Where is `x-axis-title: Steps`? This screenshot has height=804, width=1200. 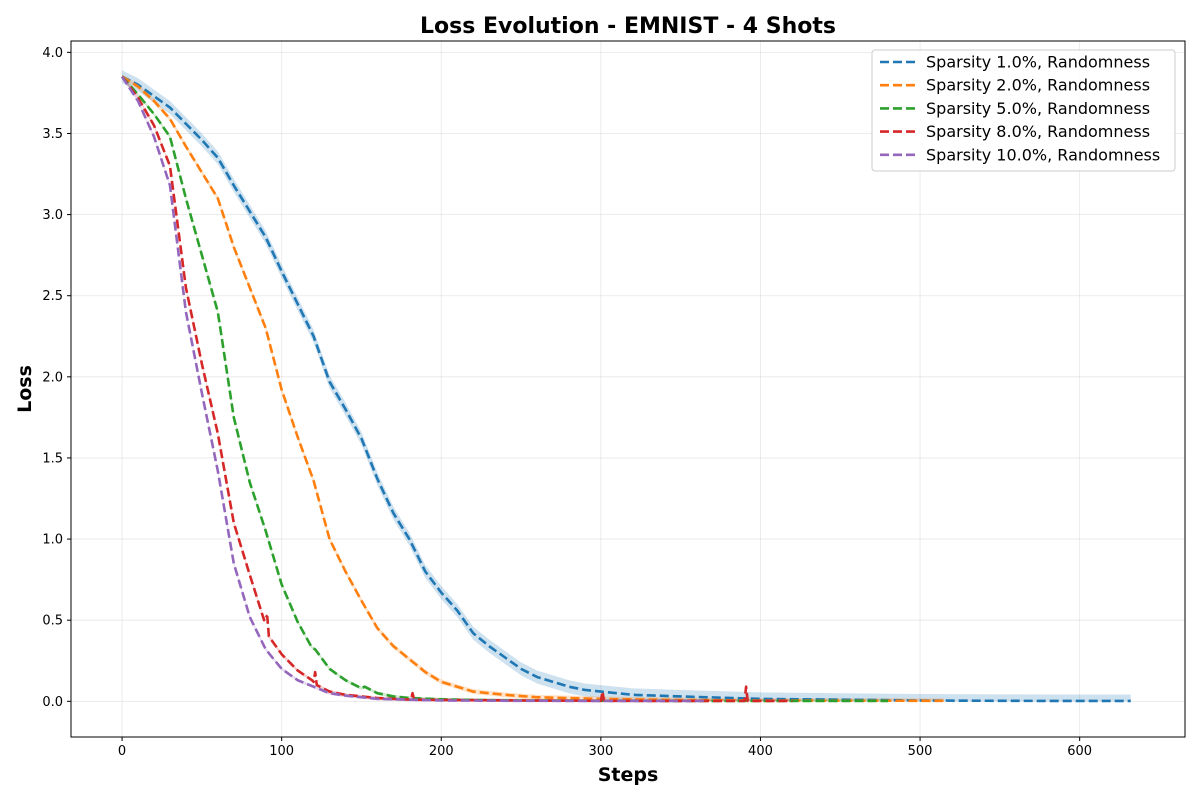
x-axis-title: Steps is located at coordinates (628, 775).